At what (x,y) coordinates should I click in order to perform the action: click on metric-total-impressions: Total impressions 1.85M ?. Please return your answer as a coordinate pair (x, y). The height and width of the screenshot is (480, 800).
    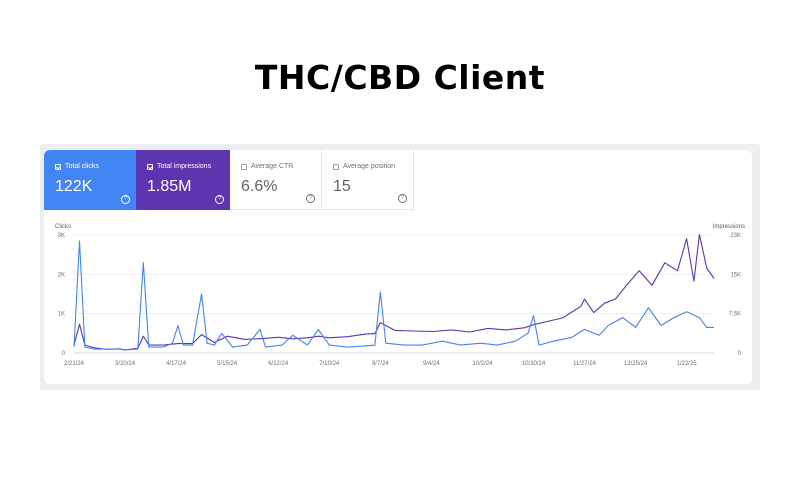
    Looking at the image, I should click on (183, 180).